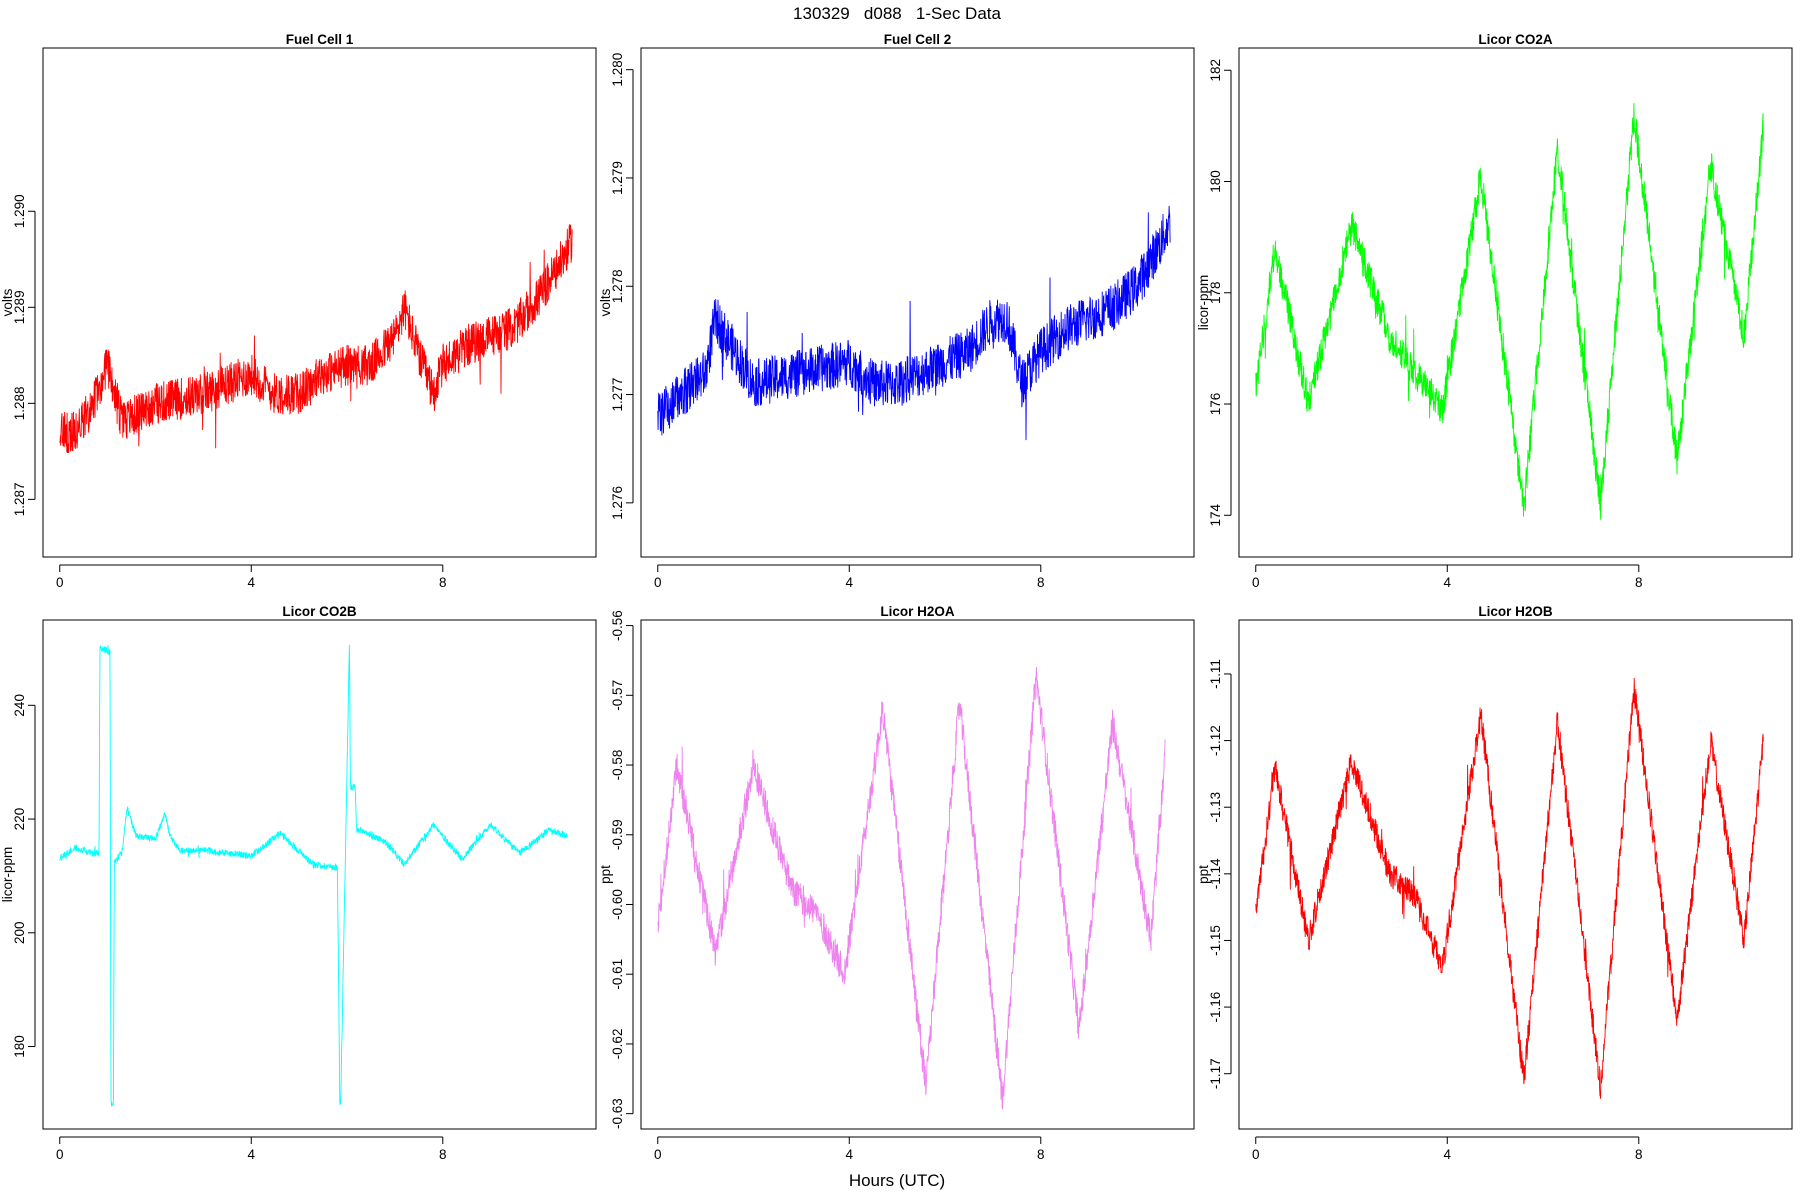  Describe the element at coordinates (918, 39) in the screenshot. I see `panel-title: Fuel Cell 2` at that location.